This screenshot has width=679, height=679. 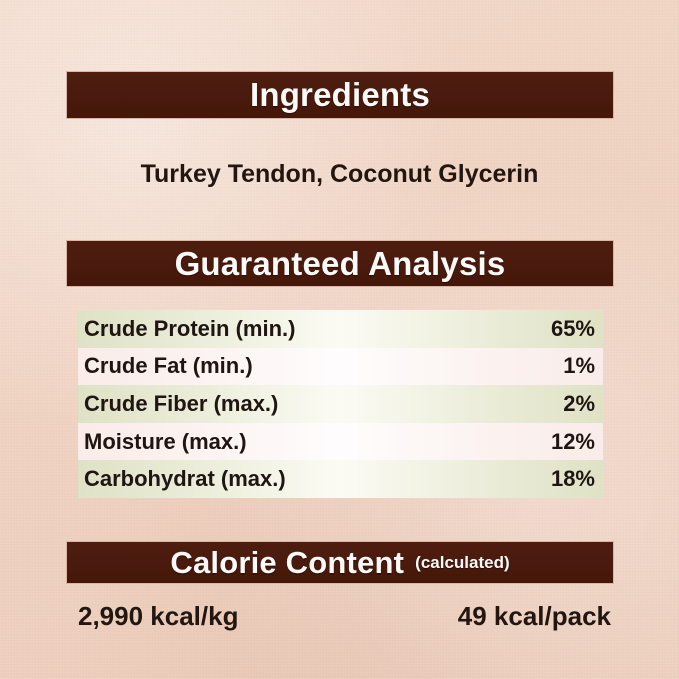 I want to click on nutrient-label: Crude Fat (min.), so click(x=168, y=366).